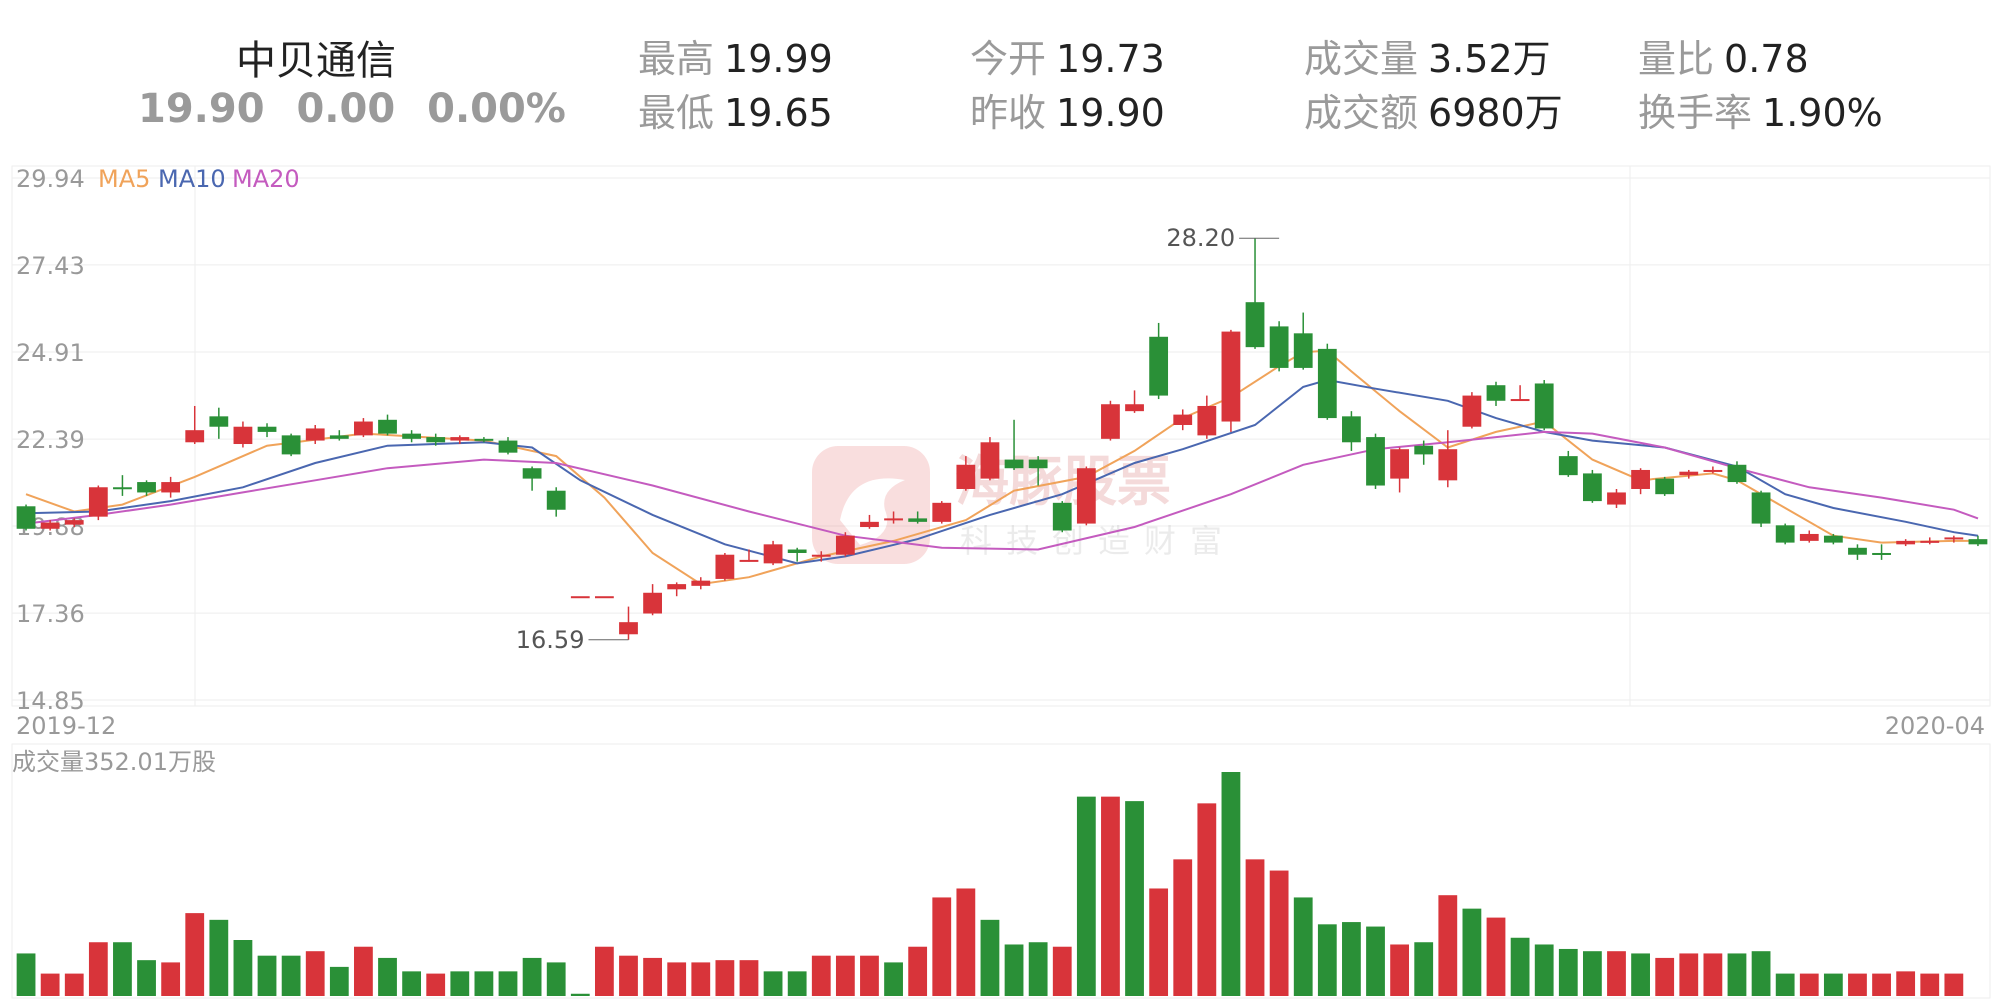 The width and height of the screenshot is (2001, 999). I want to click on y-tick-label: 27.43, so click(50, 266).